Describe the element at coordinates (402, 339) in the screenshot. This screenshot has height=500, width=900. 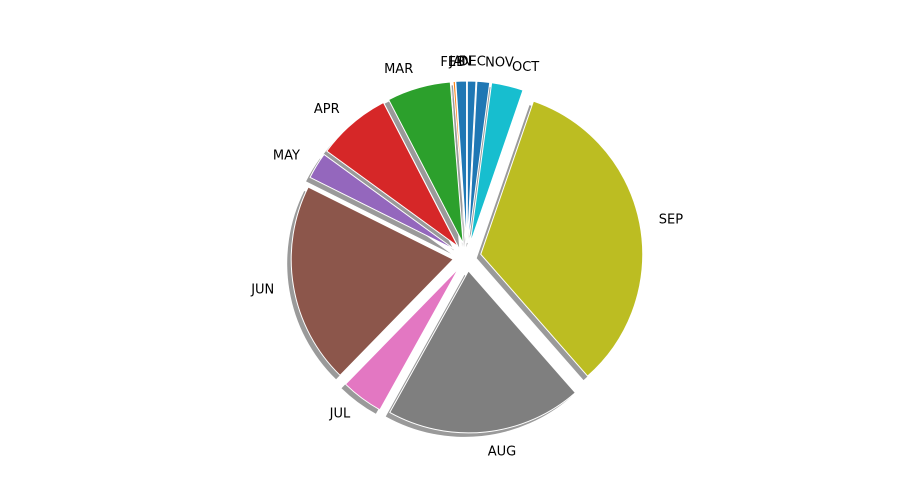
I see `pie-slice-jul` at that location.